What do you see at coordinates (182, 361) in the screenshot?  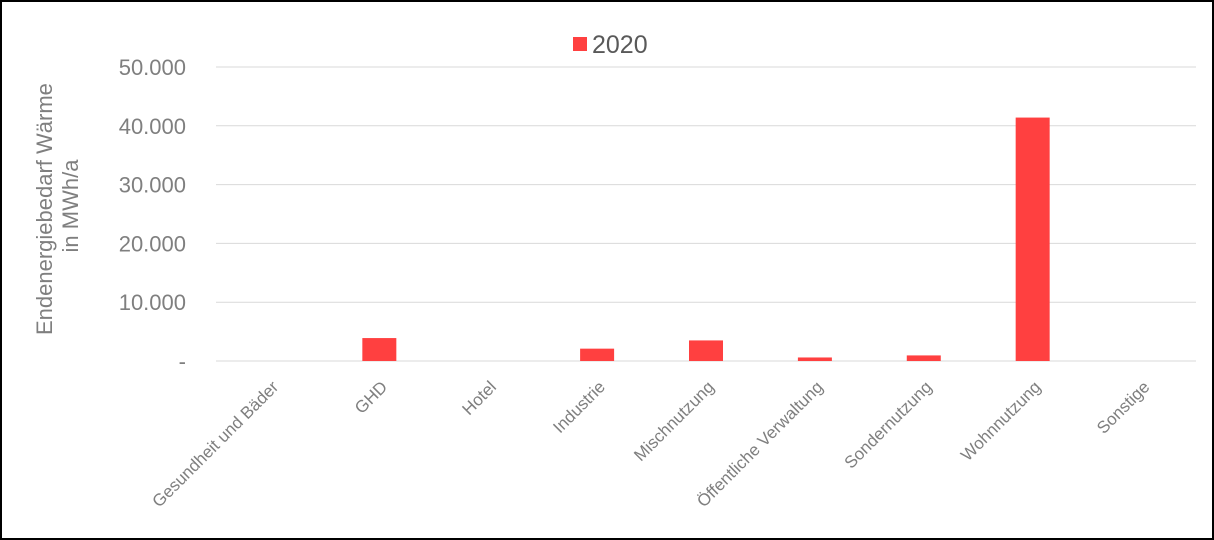 I see `y-tick-label: -` at bounding box center [182, 361].